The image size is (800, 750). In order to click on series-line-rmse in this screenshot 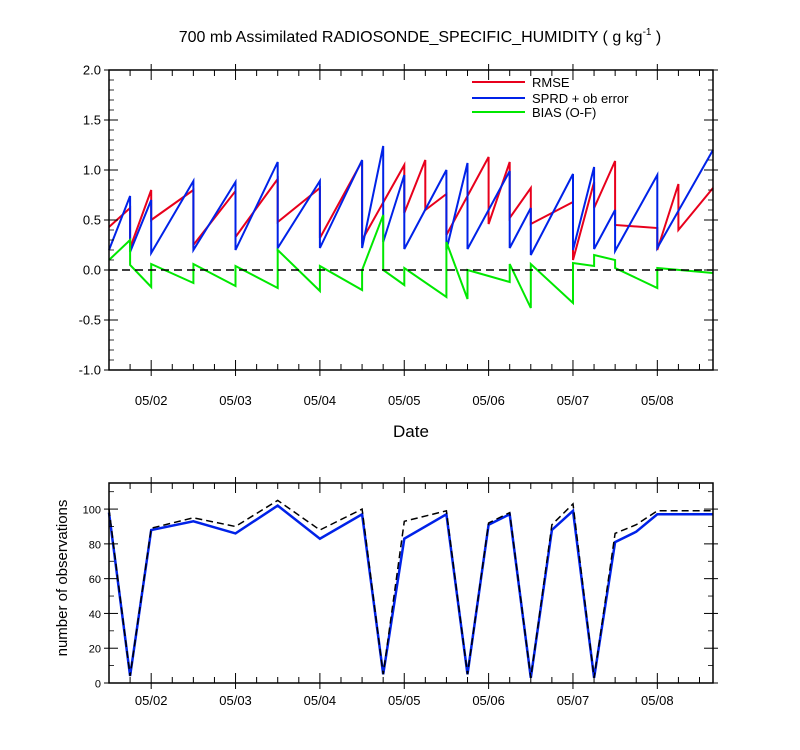, I will do `click(411, 208)`.